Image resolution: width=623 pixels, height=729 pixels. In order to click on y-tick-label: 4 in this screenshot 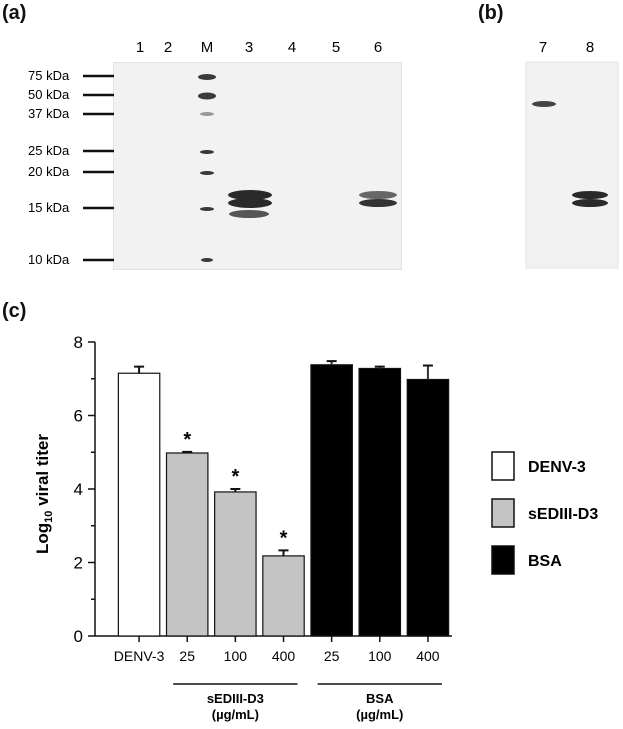, I will do `click(78, 489)`.